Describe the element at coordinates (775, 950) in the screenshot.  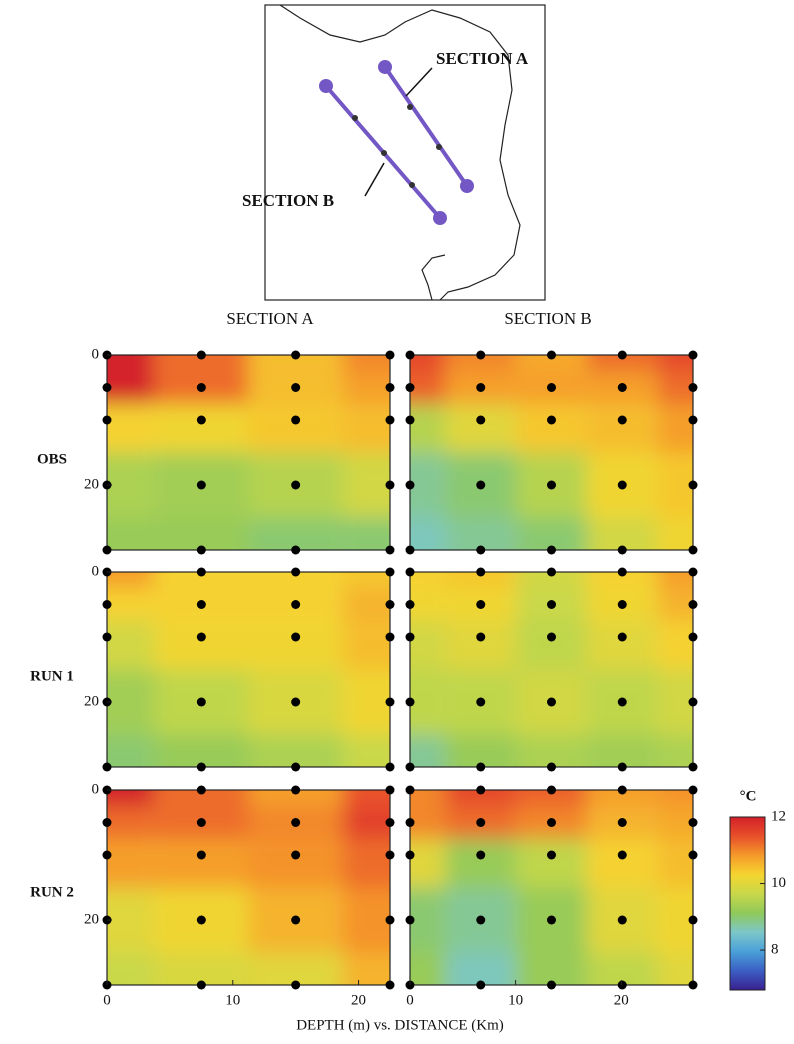
I see `colorbar-tick-label: 8` at that location.